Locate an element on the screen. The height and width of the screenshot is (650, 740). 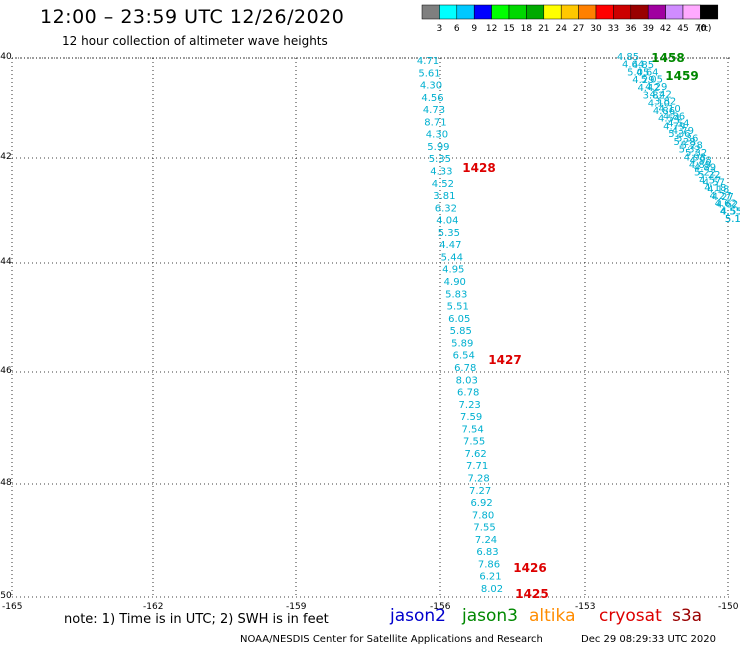
wave-height-value: 6.21 is located at coordinates (490, 577).